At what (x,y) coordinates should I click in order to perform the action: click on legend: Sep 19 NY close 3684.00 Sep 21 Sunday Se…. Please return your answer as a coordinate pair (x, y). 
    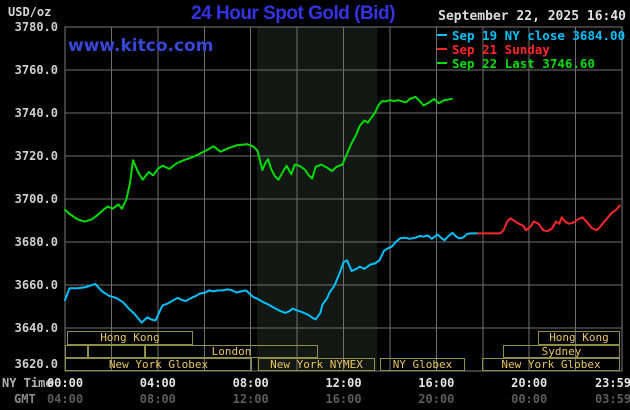
    Looking at the image, I should click on (531, 49).